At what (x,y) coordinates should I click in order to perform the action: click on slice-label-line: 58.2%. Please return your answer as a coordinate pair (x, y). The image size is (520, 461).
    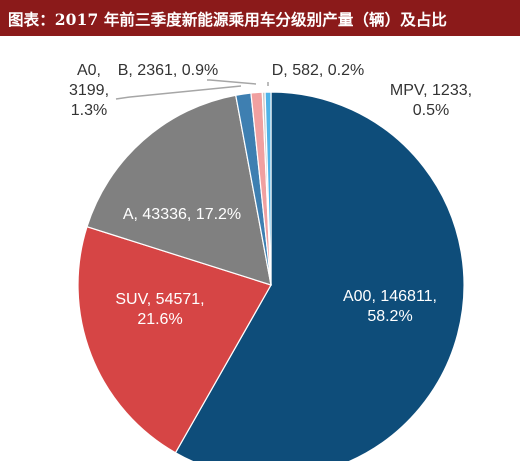
    Looking at the image, I should click on (389, 316).